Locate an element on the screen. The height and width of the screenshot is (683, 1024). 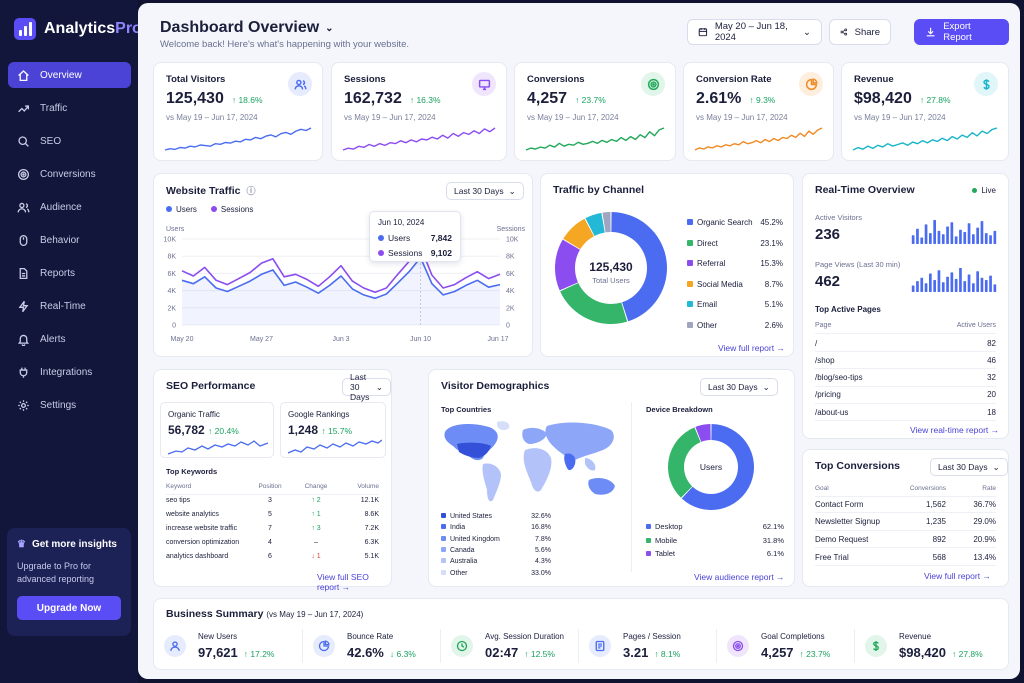
export-report-button: Export Report is located at coordinates (961, 32).